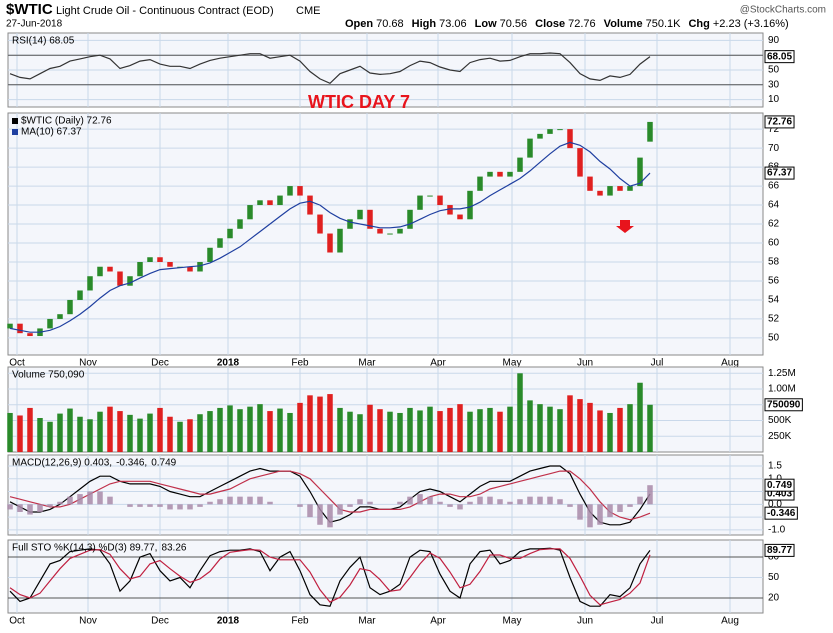 This screenshot has width=833, height=633. What do you see at coordinates (160, 621) in the screenshot?
I see `x-tick-label: Dec` at bounding box center [160, 621].